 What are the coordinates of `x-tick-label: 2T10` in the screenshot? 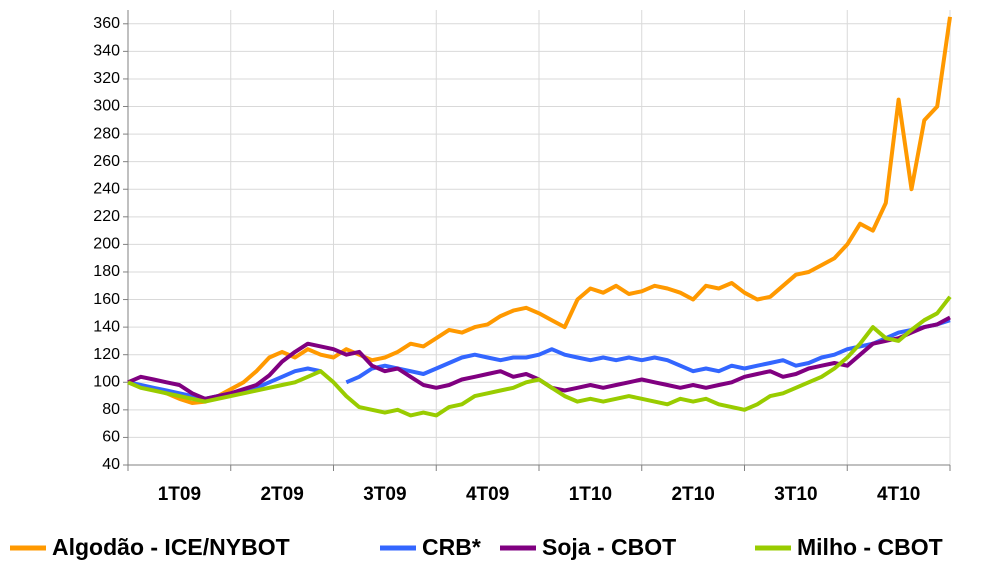 It's located at (692, 494).